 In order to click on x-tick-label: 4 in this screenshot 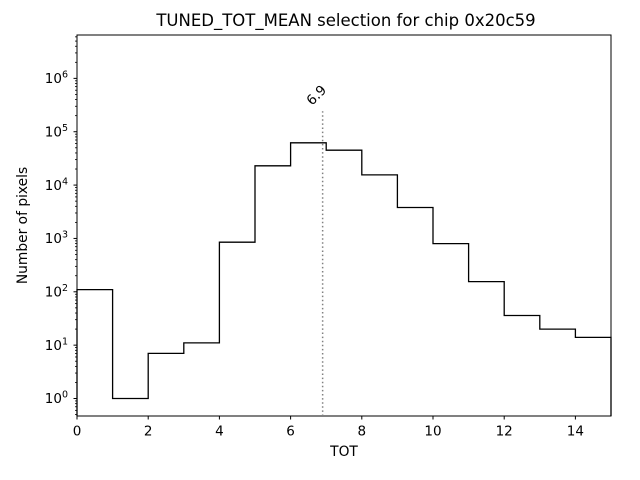, I will do `click(219, 432)`.